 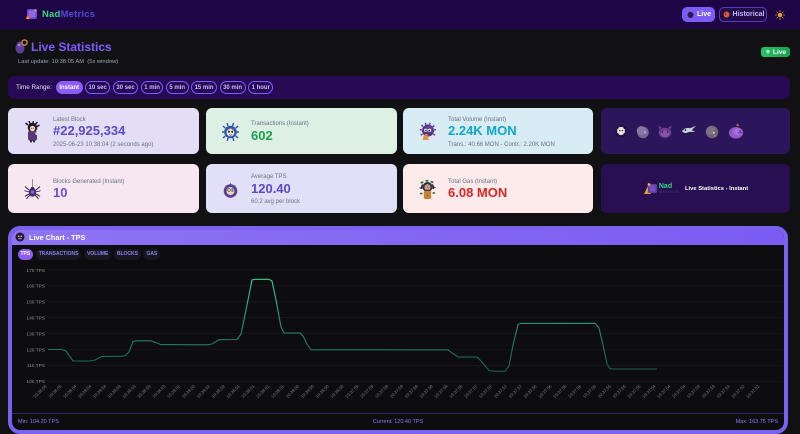 What do you see at coordinates (35, 303) in the screenshot?
I see `svg-text: 150 TPS` at bounding box center [35, 303].